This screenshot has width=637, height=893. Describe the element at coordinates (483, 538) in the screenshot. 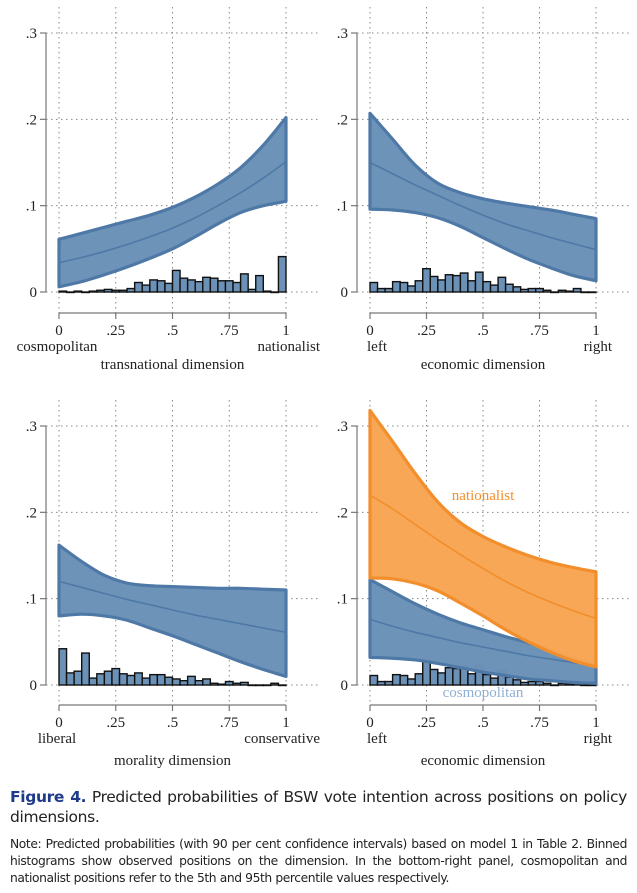

I see `ci-band-nationalist` at that location.